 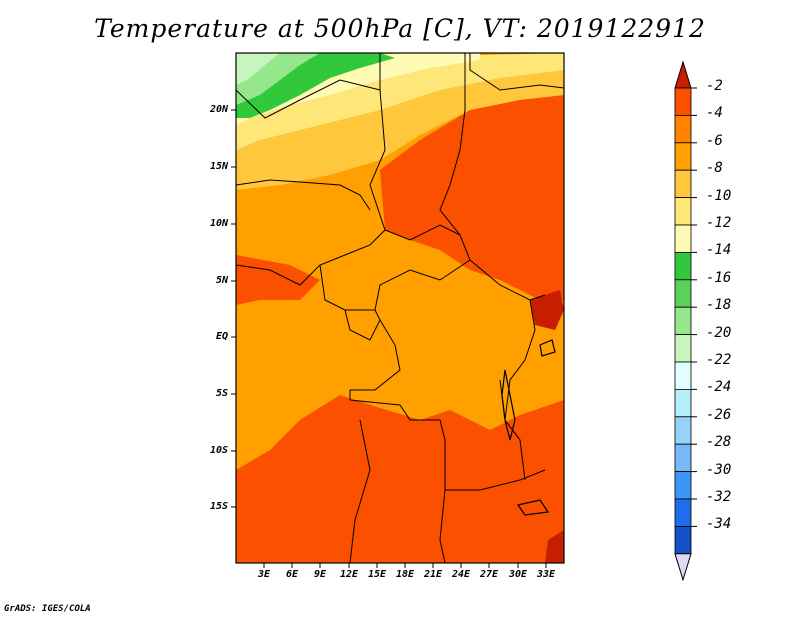 I want to click on lon-label: 27E, so click(x=489, y=574).